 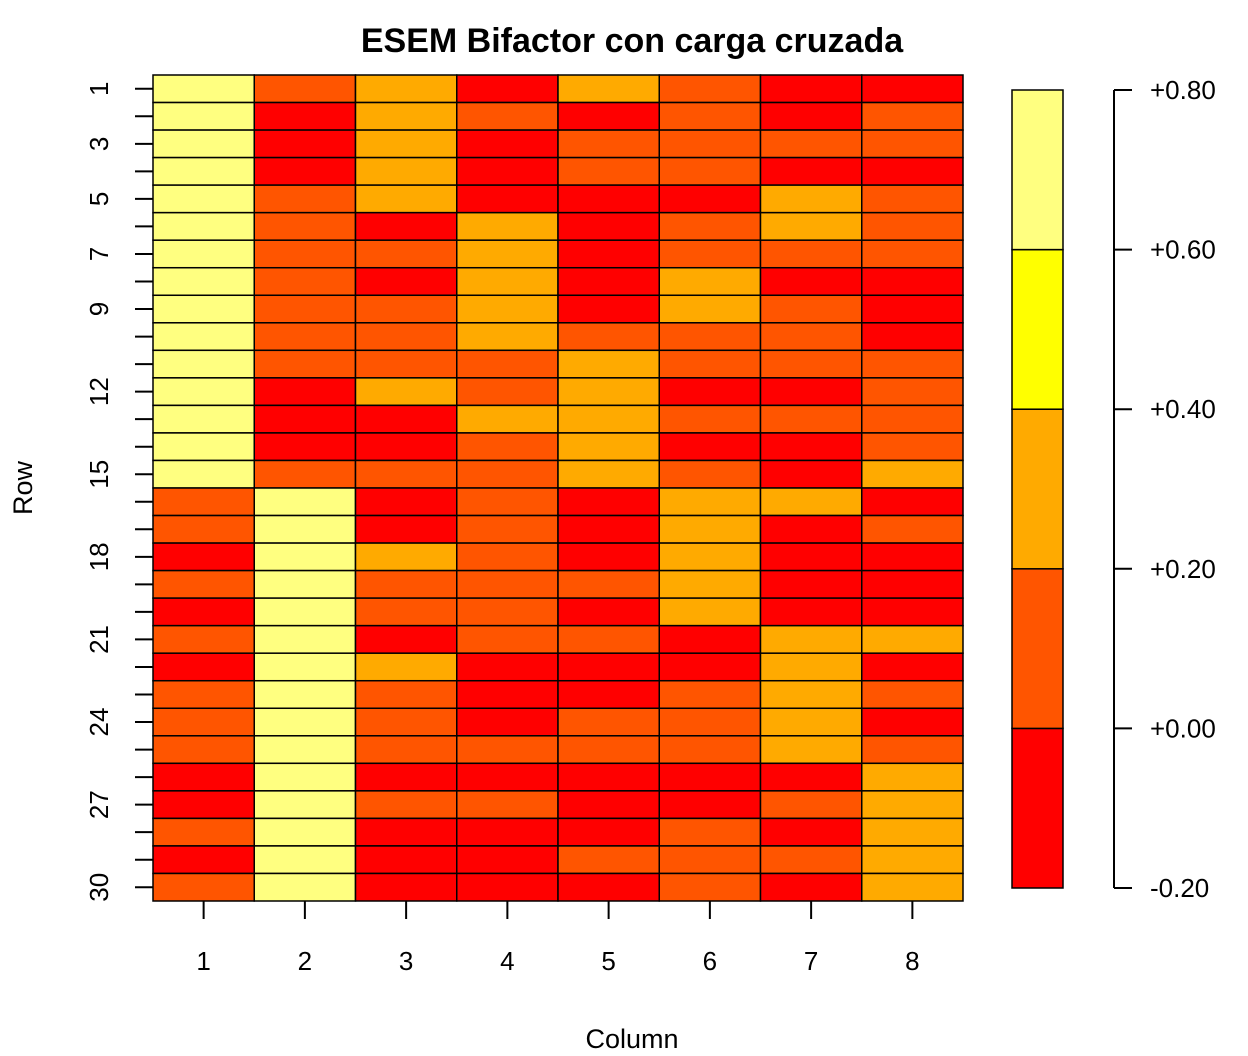 I want to click on x-tick-label: 8, so click(x=912, y=961).